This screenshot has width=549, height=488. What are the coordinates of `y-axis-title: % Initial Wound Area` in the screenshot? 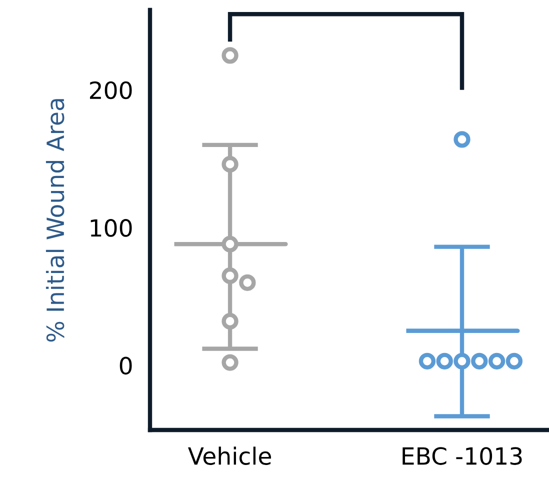 It's located at (55, 220).